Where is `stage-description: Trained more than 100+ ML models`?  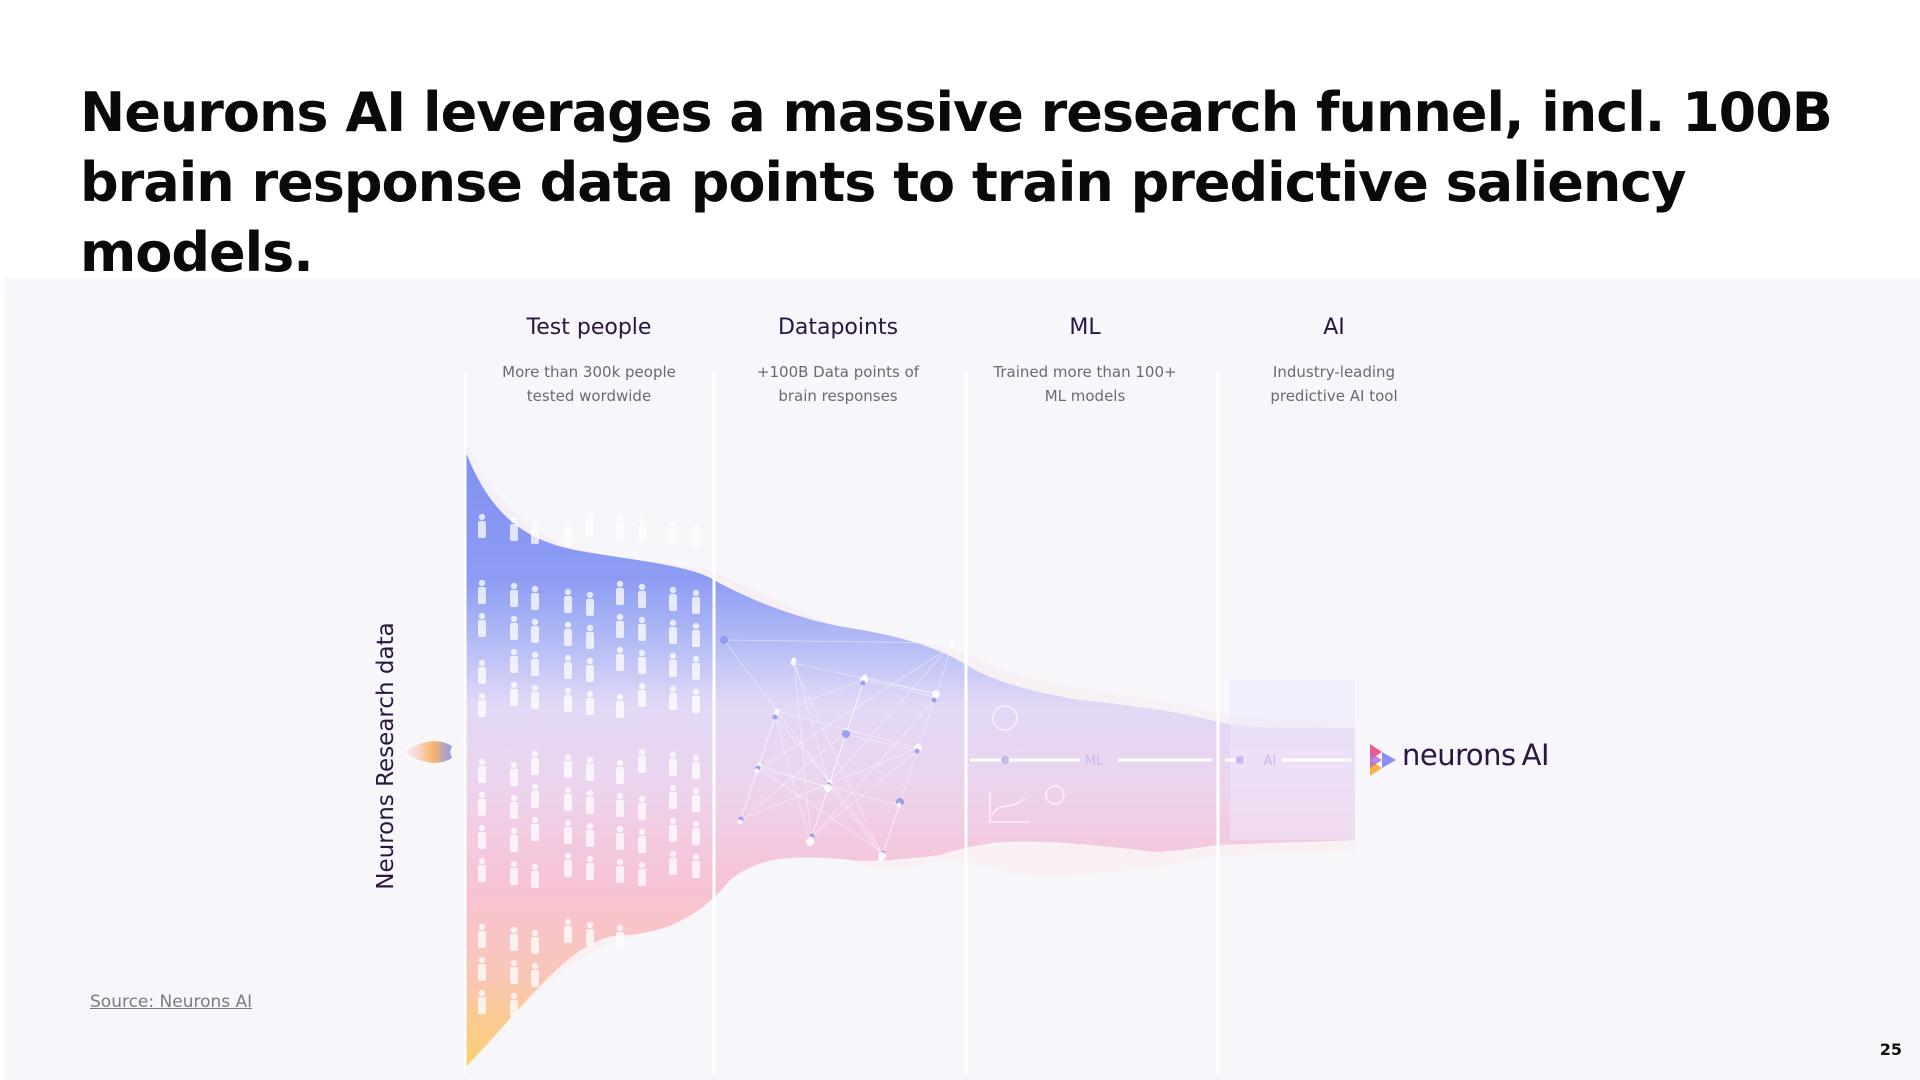 stage-description: Trained more than 100+ ML models is located at coordinates (1085, 384).